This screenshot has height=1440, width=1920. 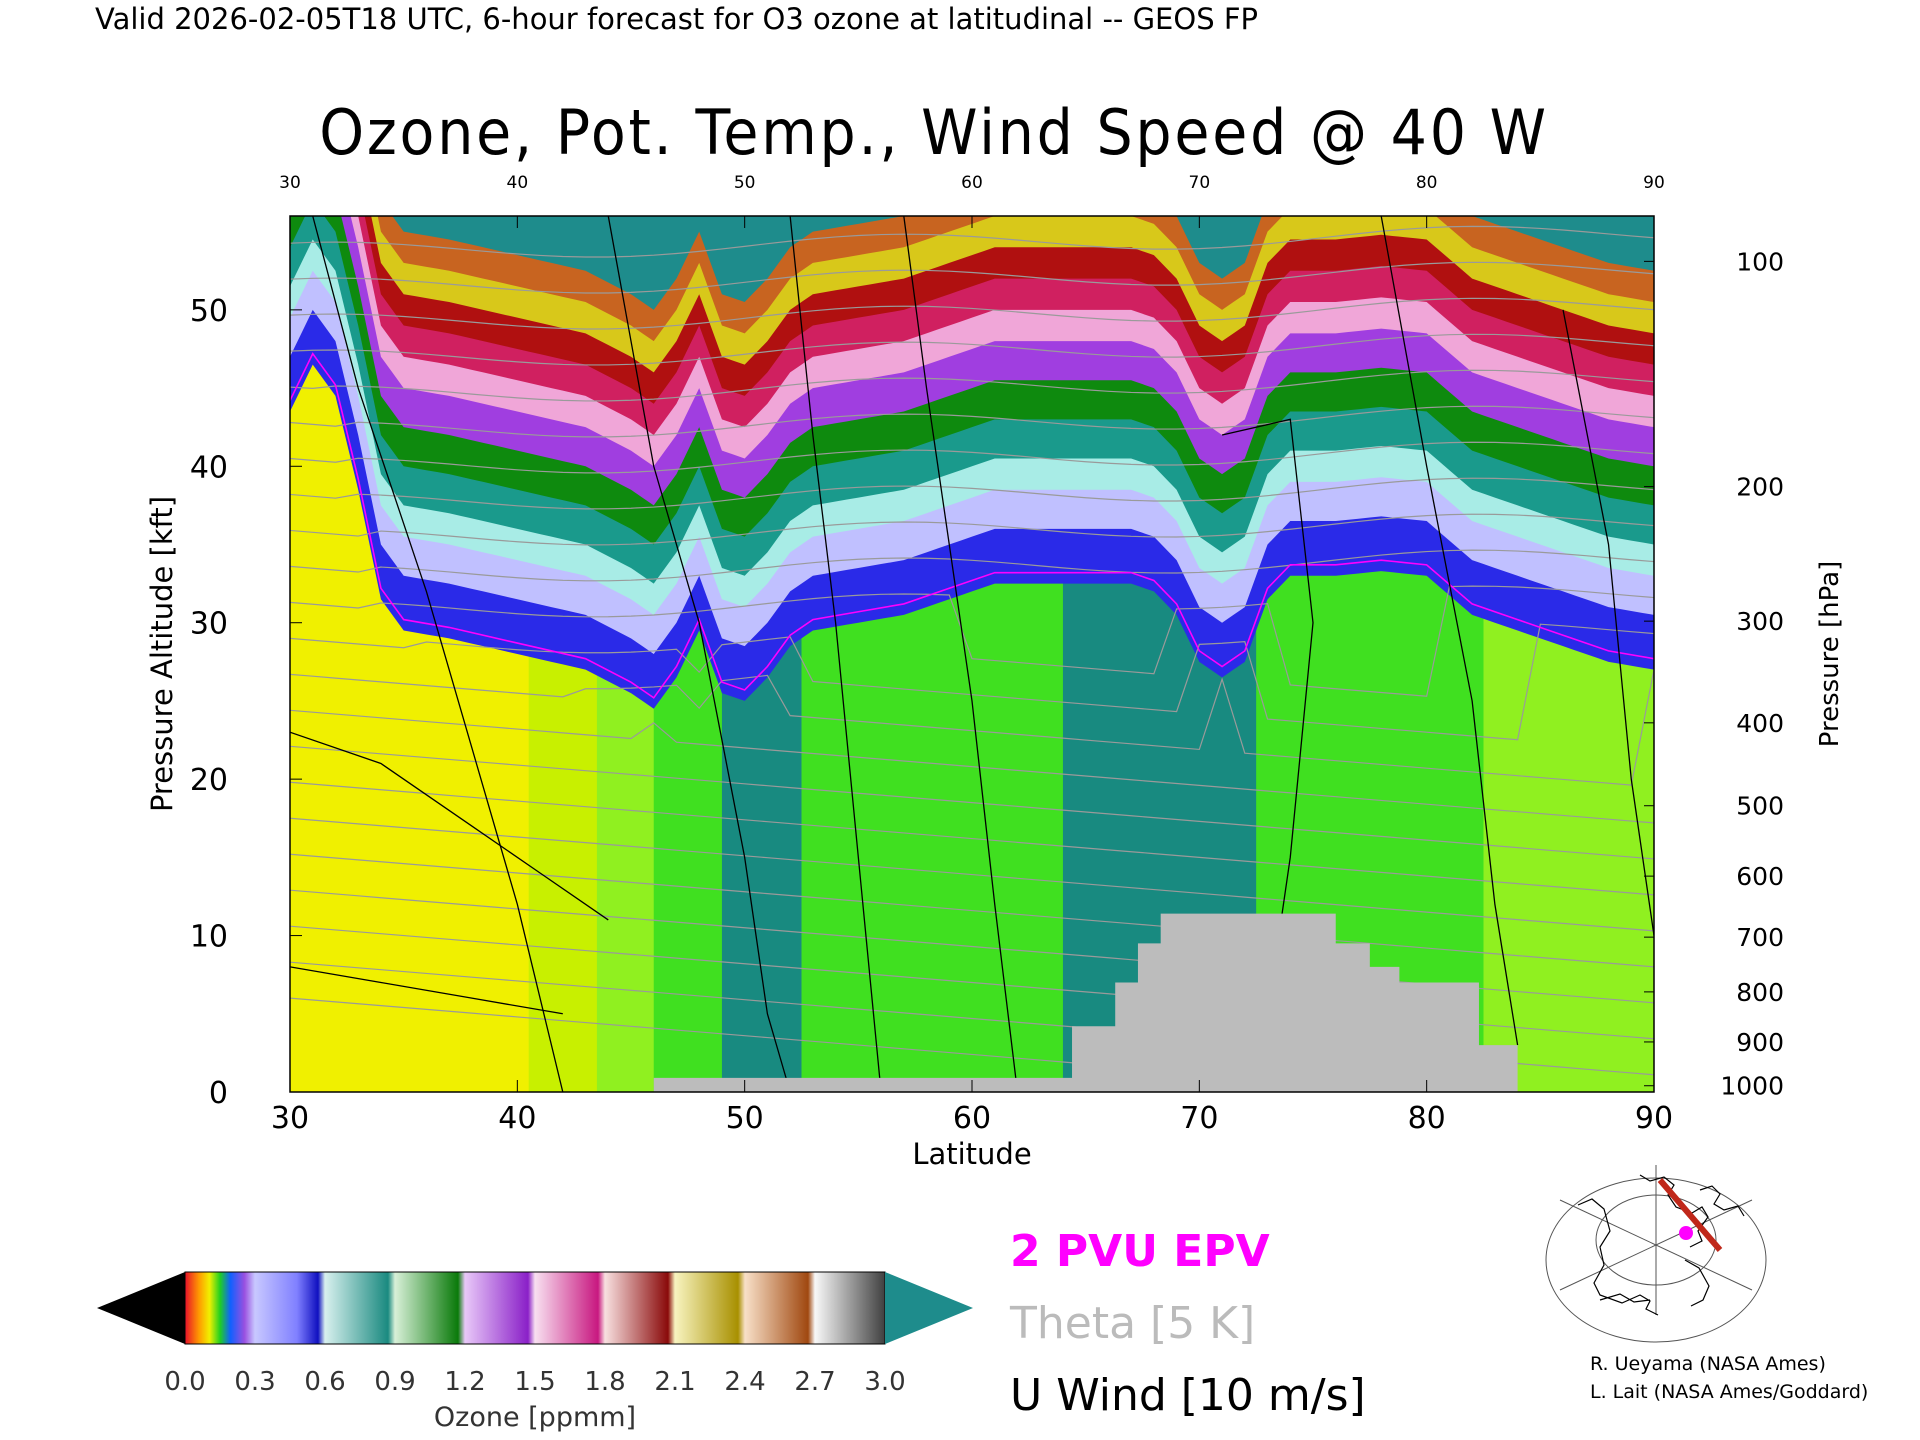 I want to click on legend-epv: 2 PVU EPV, so click(x=1140, y=1251).